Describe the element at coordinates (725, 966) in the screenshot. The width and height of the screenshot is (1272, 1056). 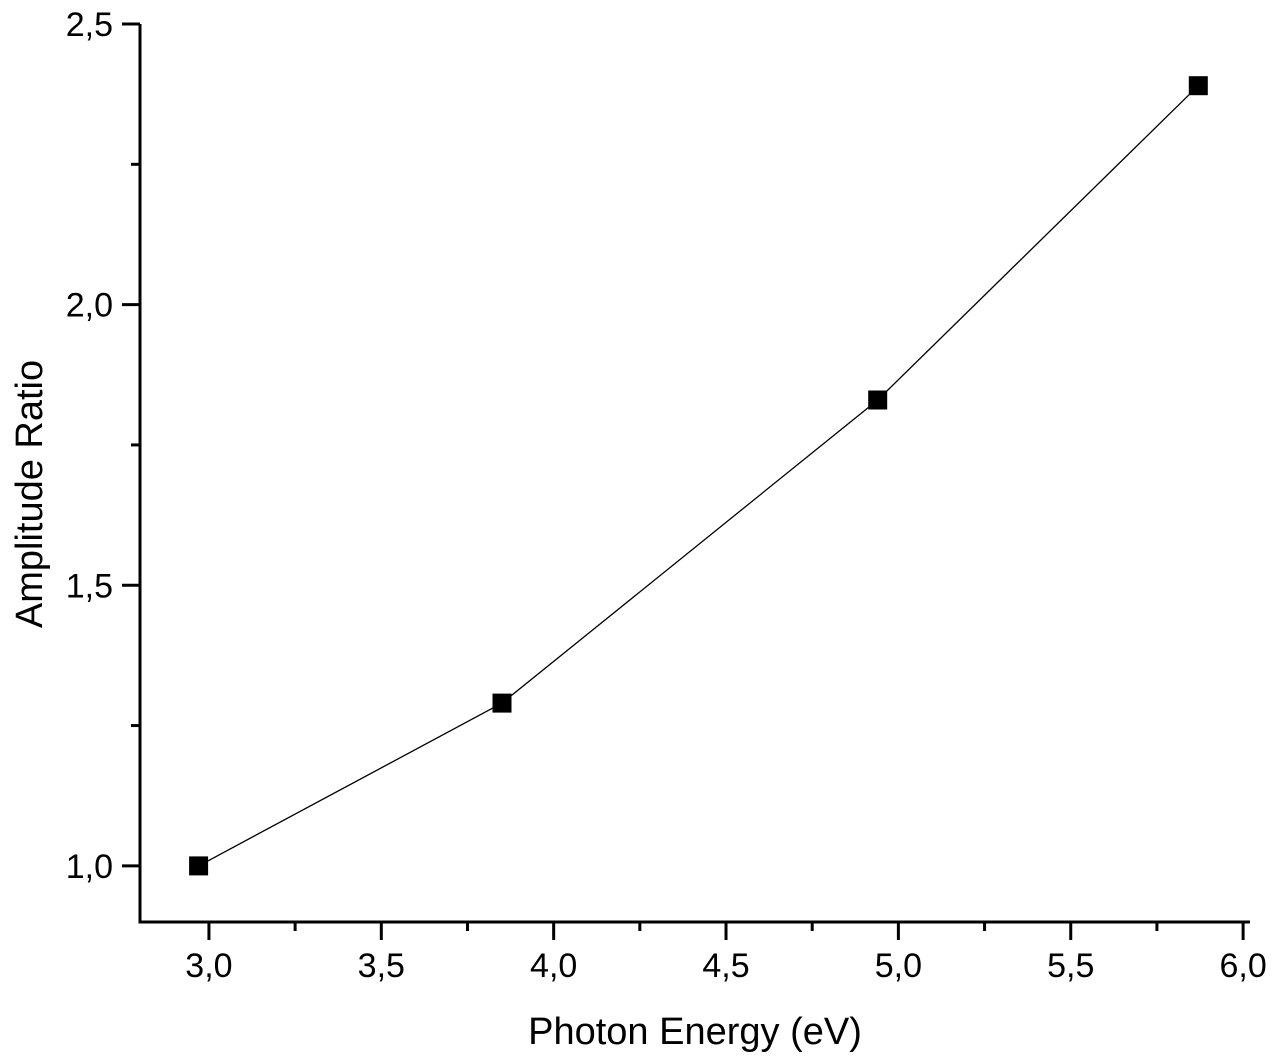
I see `x-tick-label: 4,5` at that location.